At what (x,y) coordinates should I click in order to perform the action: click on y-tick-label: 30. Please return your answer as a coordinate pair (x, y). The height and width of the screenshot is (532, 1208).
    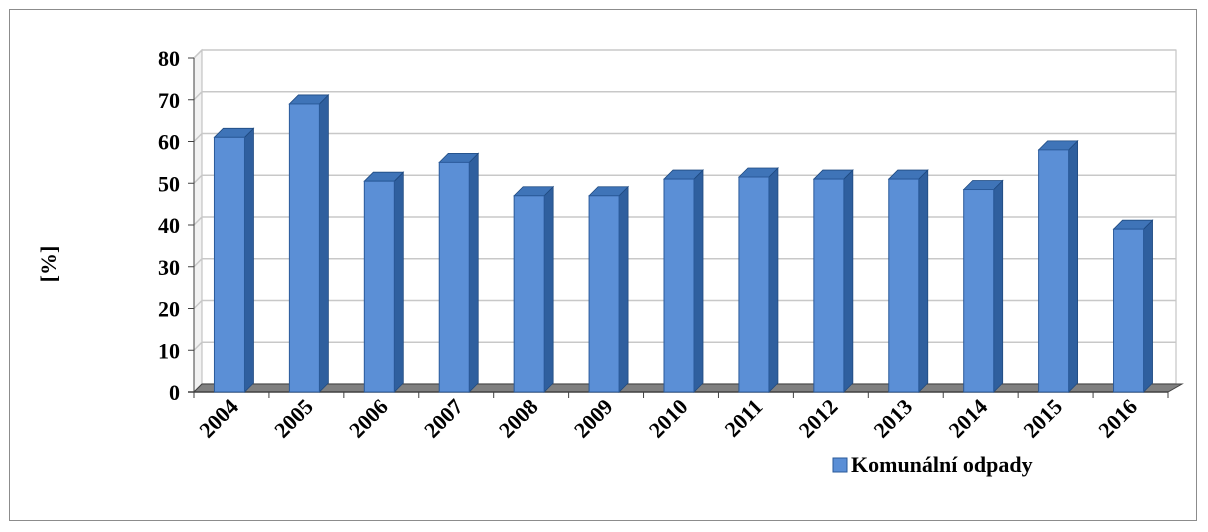
    Looking at the image, I should click on (169, 267).